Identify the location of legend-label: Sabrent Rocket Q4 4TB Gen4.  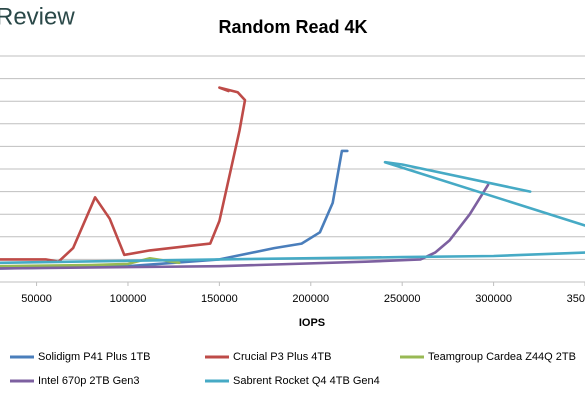
(306, 381).